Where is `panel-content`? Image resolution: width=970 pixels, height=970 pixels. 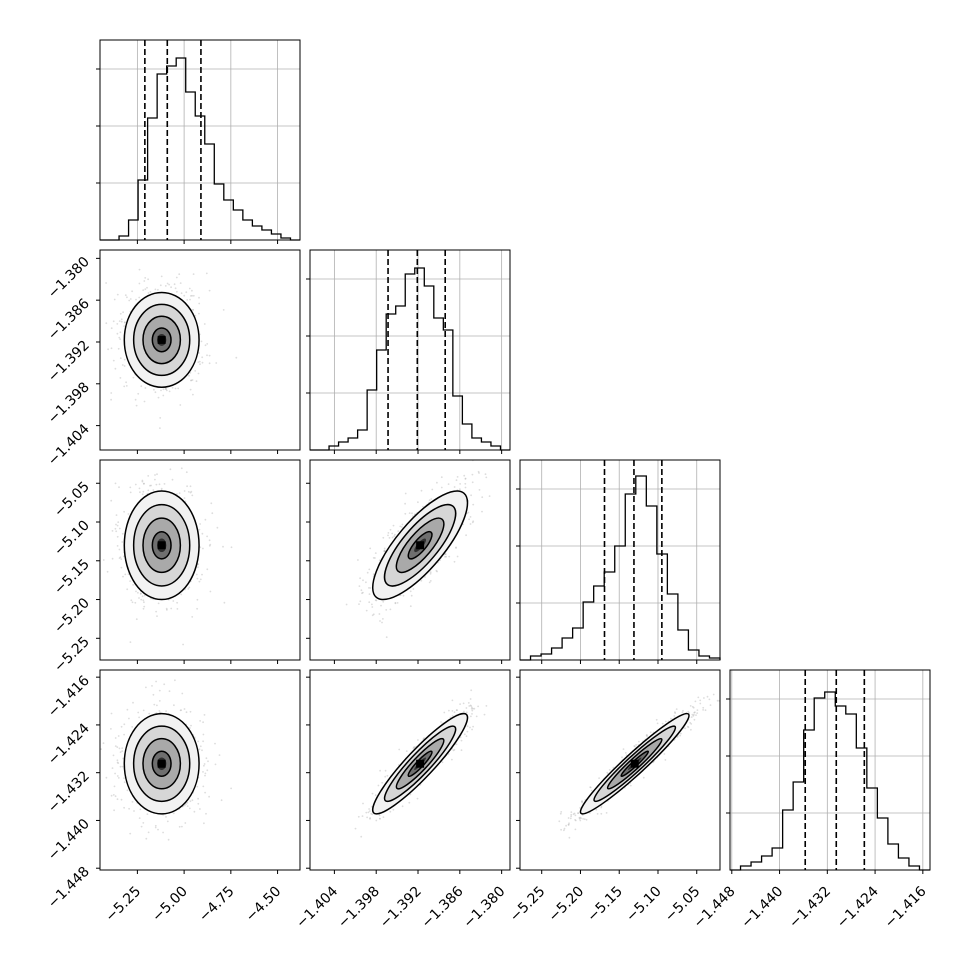
panel-content is located at coordinates (166, 755).